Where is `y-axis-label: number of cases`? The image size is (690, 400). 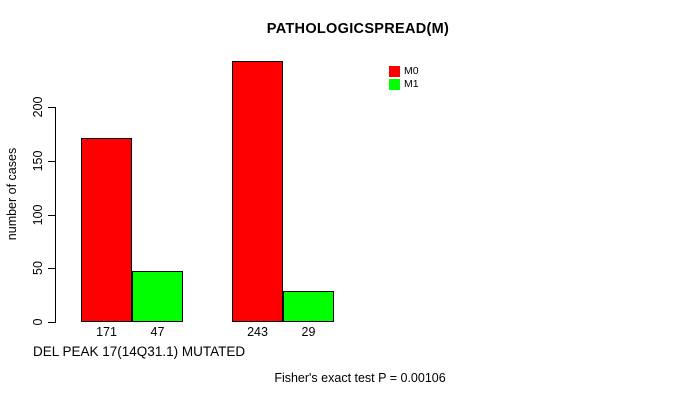
y-axis-label: number of cases is located at coordinates (12, 194).